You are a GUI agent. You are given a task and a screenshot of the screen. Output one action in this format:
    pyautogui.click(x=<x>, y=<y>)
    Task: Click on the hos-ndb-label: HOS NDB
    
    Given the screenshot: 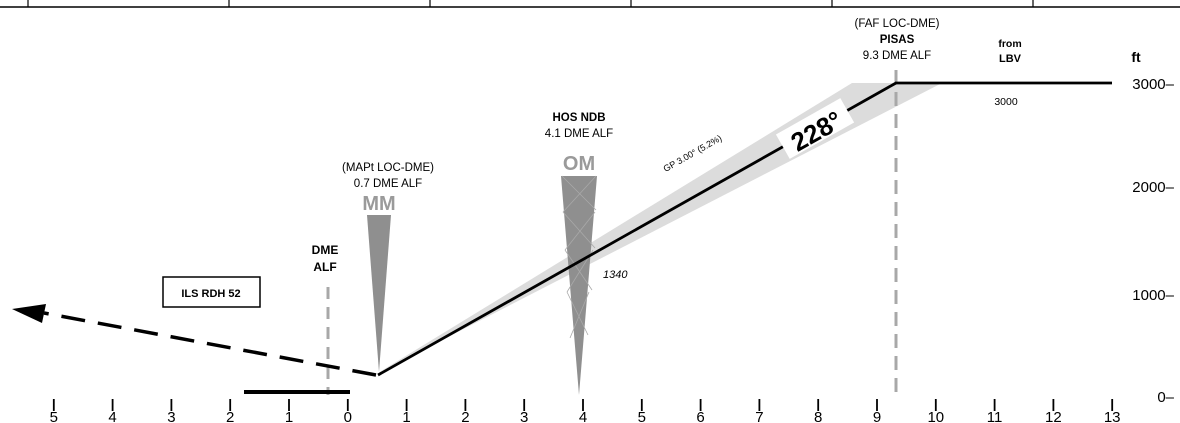 What is the action you would take?
    pyautogui.click(x=578, y=118)
    